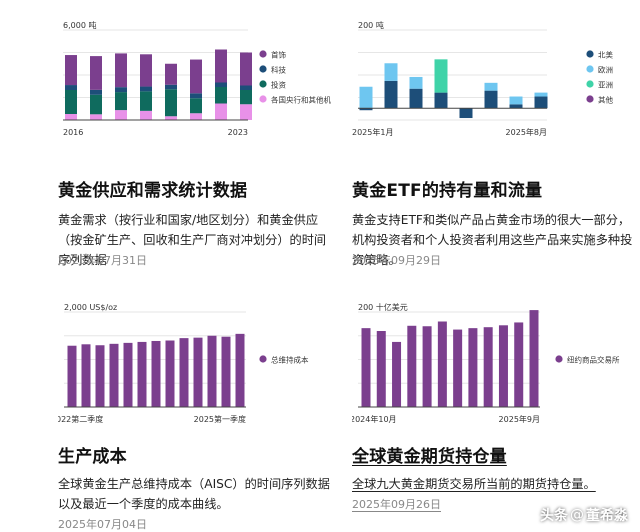  I want to click on card-date: 2025年07月04日, so click(102, 524).